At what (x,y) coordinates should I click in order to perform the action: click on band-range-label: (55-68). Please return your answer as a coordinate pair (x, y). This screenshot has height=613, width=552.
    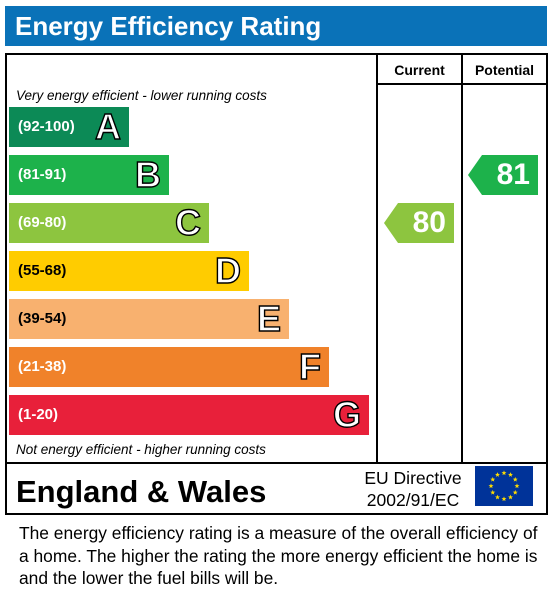
    Looking at the image, I should click on (42, 270).